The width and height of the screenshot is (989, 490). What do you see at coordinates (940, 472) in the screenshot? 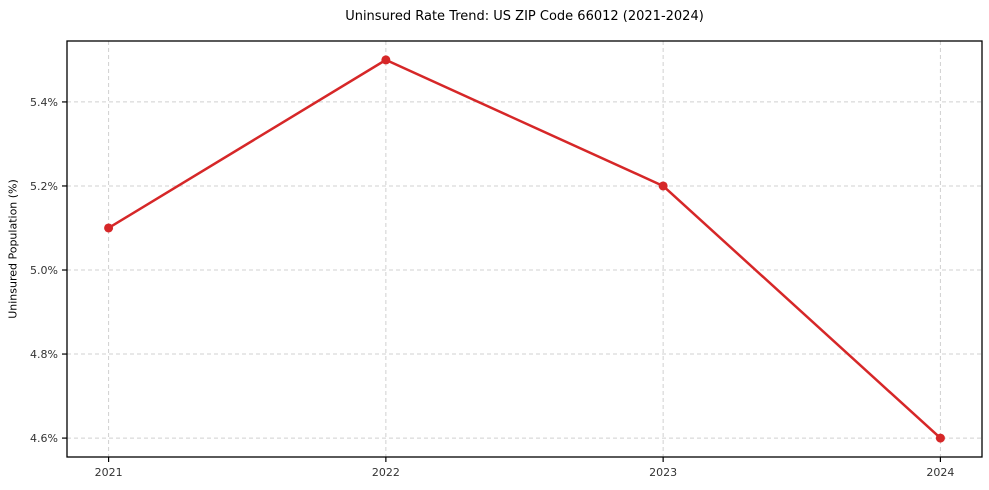
I see `x-tick-label: 2024` at bounding box center [940, 472].